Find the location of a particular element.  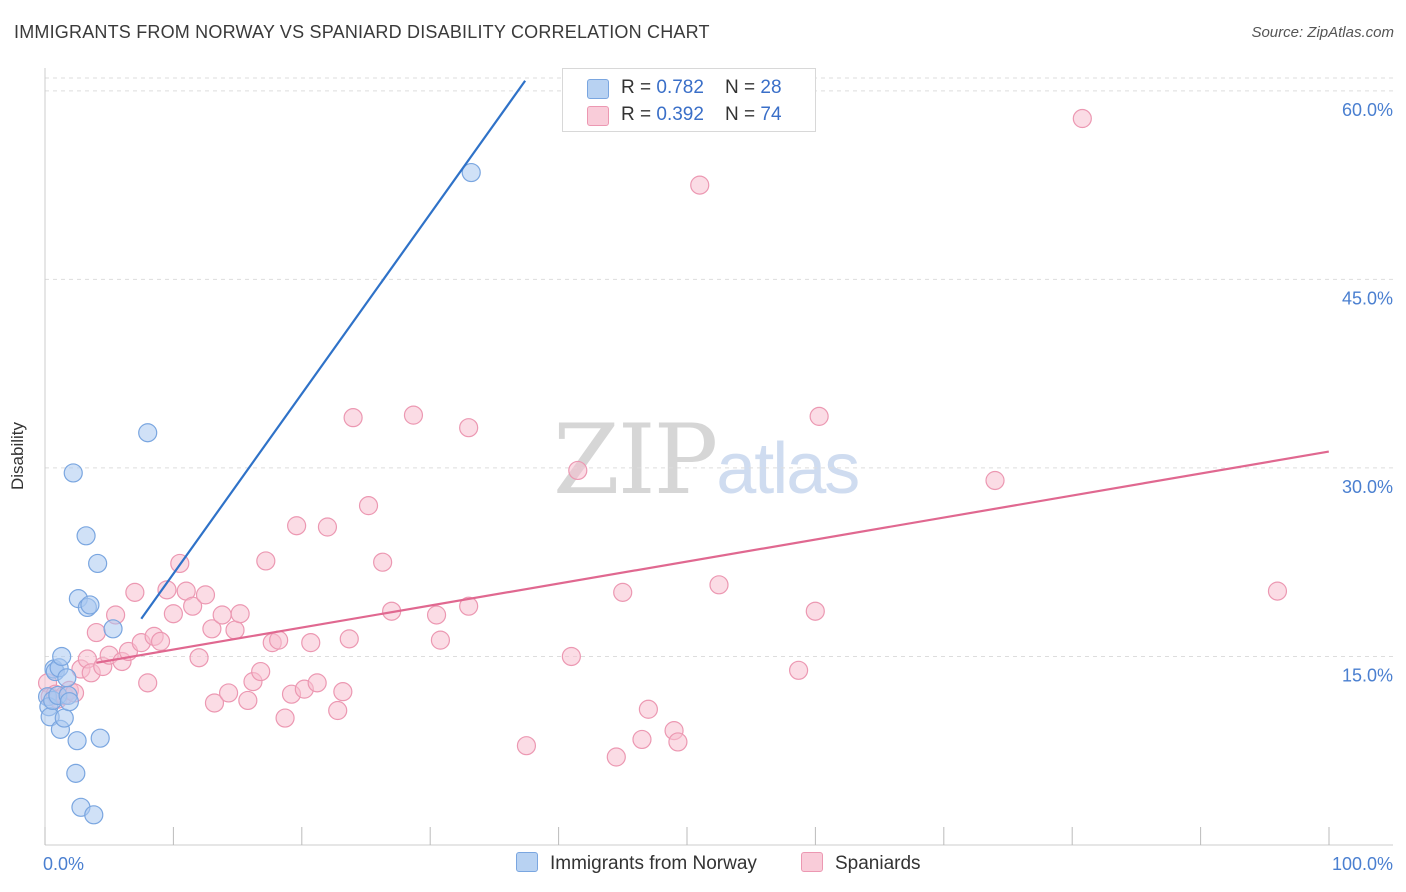

bottom-legend-swatch-spaniards is located at coordinates (812, 862).